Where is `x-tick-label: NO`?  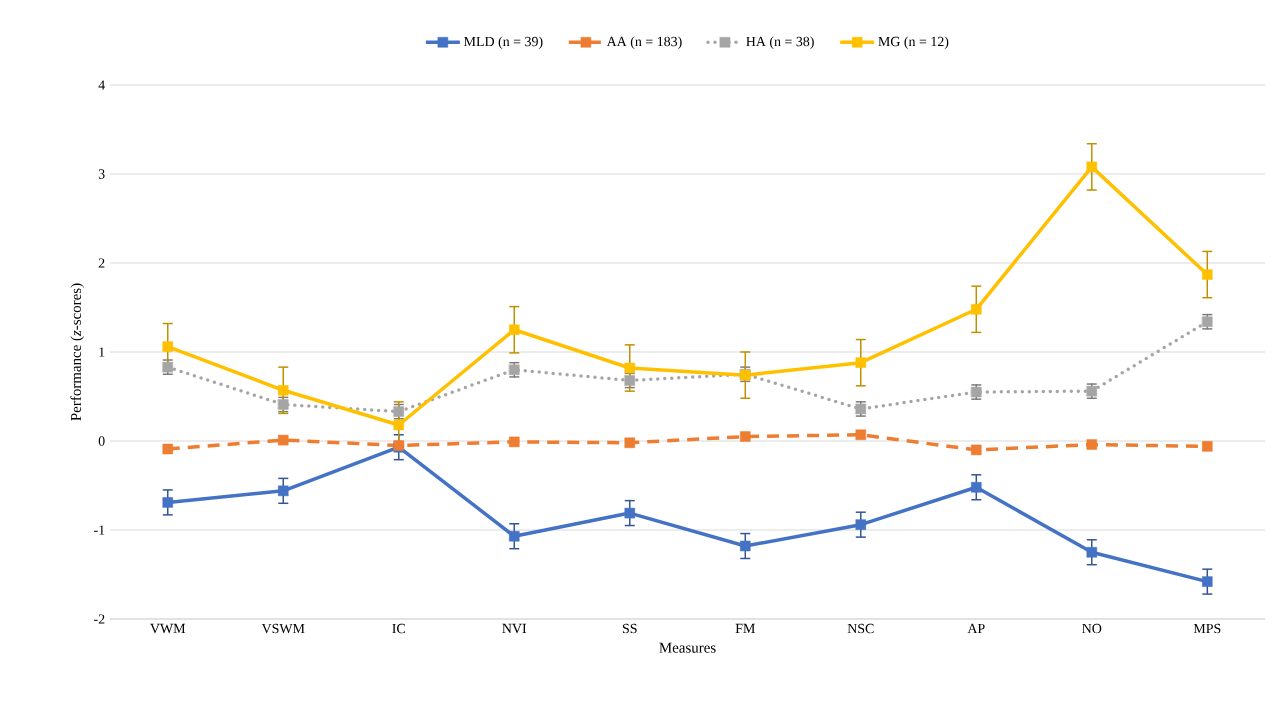 x-tick-label: NO is located at coordinates (1092, 628).